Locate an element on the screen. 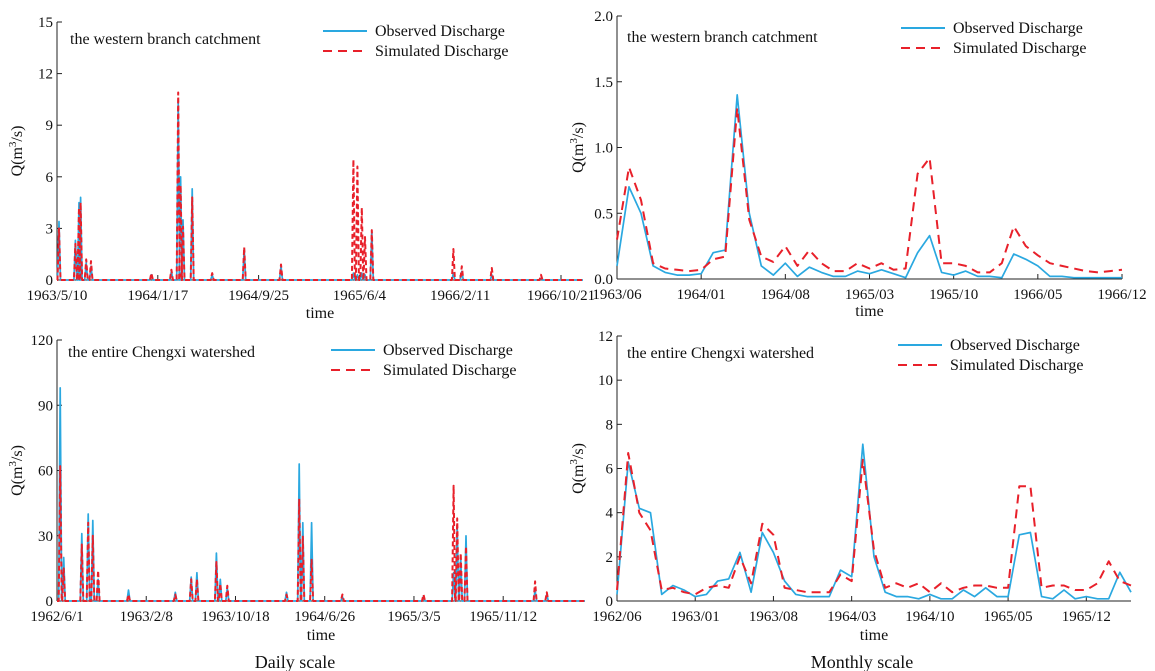  y-tick-label: 1.0 is located at coordinates (603, 149).